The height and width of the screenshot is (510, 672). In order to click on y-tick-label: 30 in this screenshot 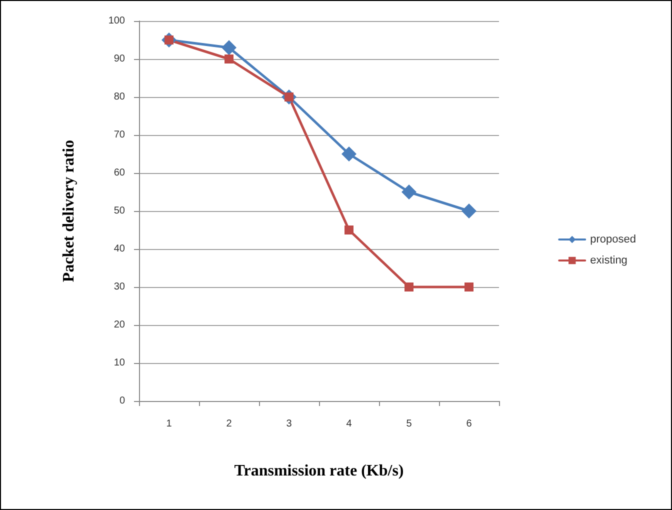, I will do `click(120, 287)`.